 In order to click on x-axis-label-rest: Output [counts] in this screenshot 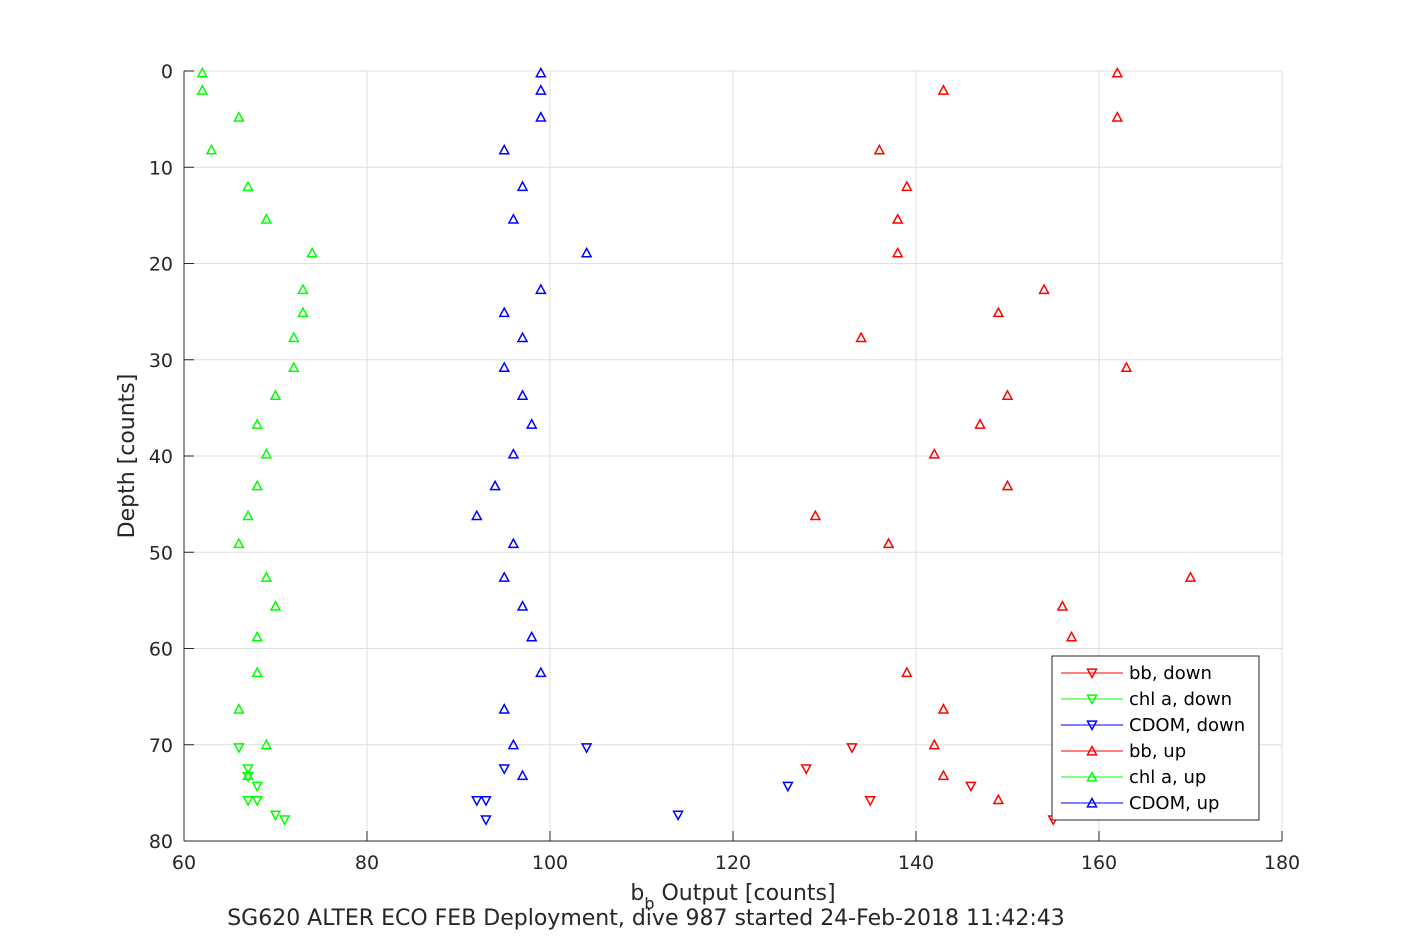, I will do `click(745, 893)`.